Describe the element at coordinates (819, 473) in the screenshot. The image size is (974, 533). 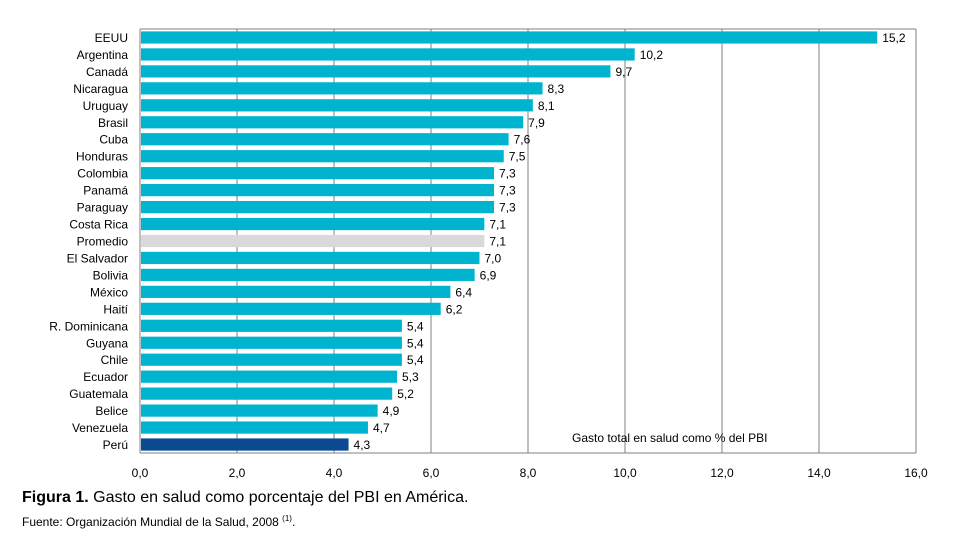
I see `x-tick-label: 14,0` at that location.